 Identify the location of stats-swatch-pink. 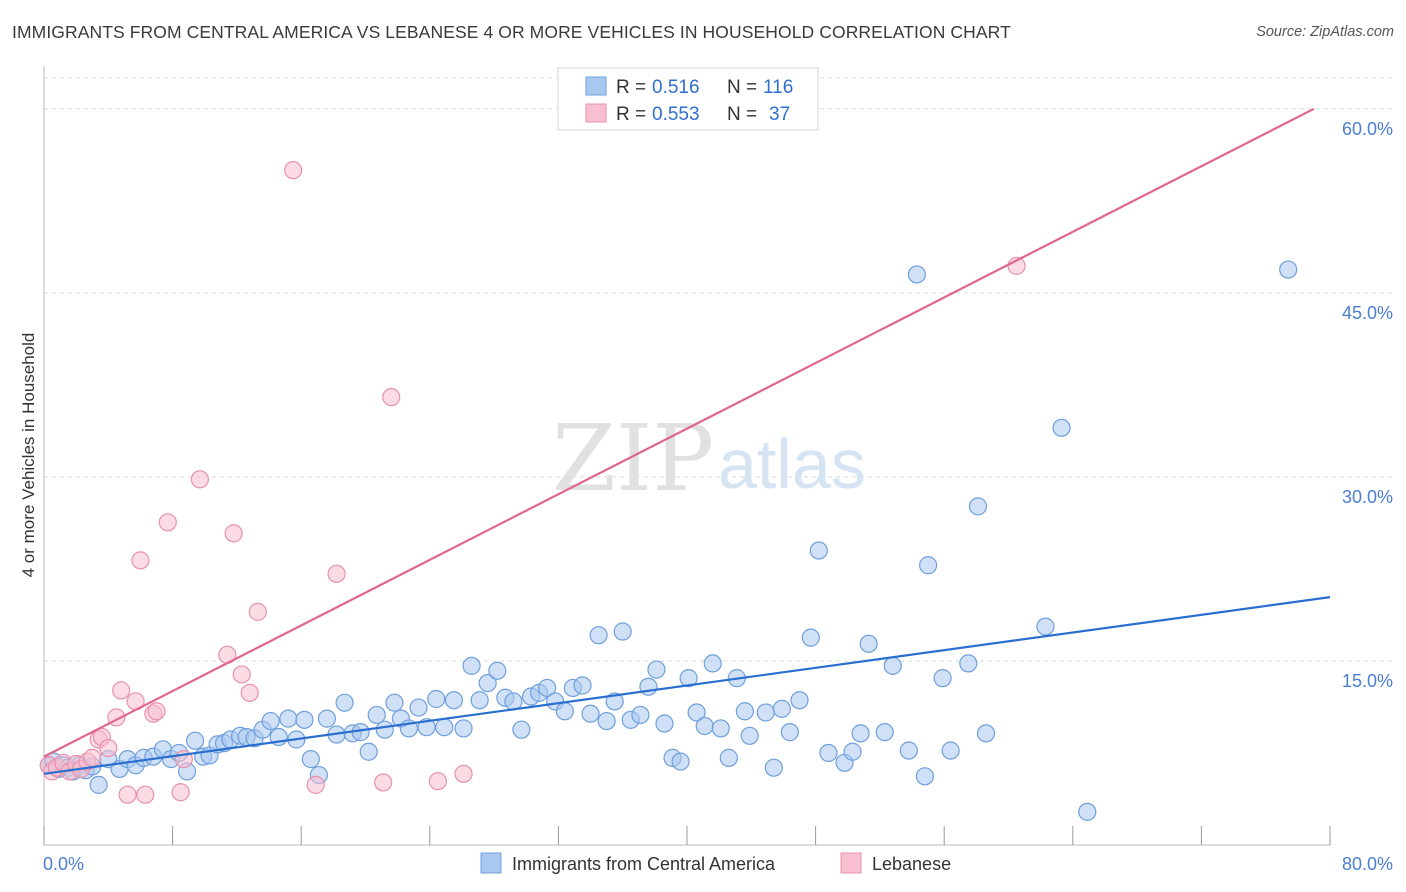
(596, 113).